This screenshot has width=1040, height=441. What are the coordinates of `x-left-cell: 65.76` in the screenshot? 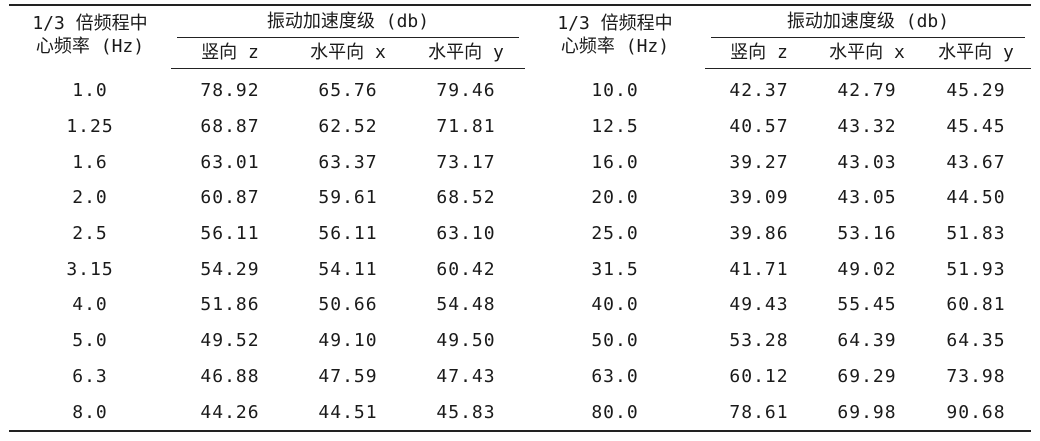 It's located at (348, 91).